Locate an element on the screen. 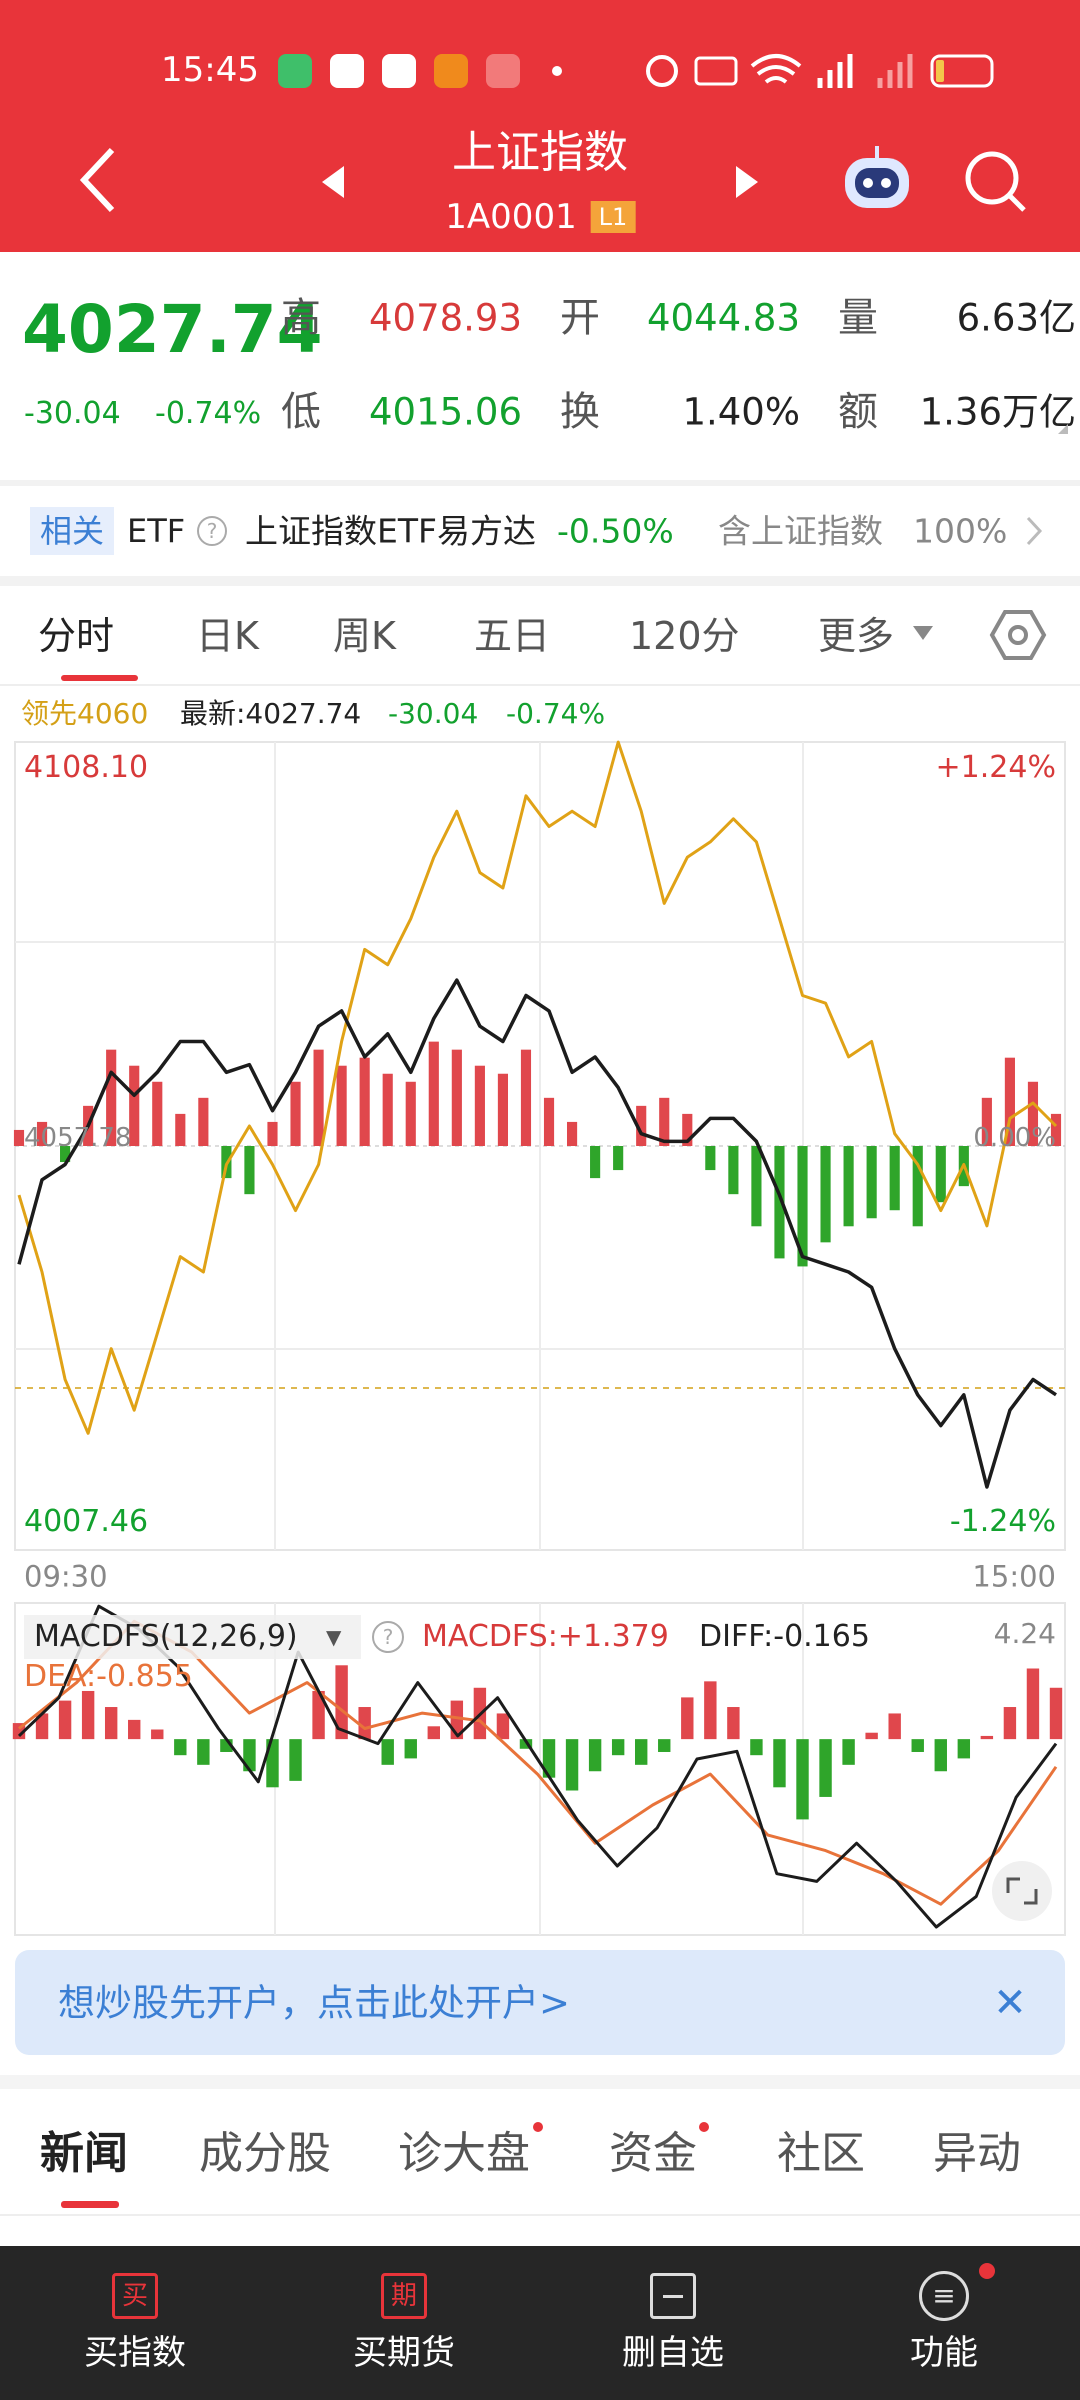 The width and height of the screenshot is (1080, 2400). dot is located at coordinates (557, 71).